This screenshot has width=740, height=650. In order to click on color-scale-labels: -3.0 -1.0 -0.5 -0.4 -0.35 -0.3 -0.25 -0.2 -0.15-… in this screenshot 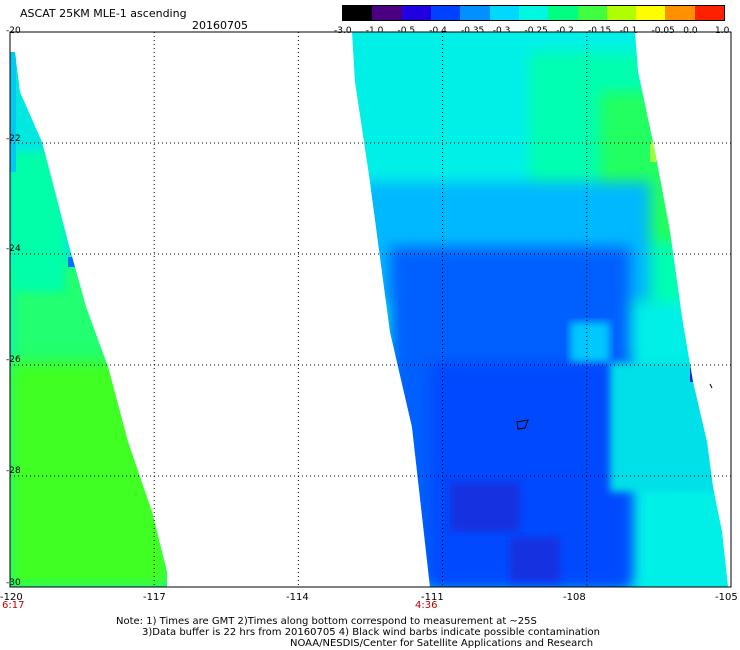, I will do `click(370, 20)`.